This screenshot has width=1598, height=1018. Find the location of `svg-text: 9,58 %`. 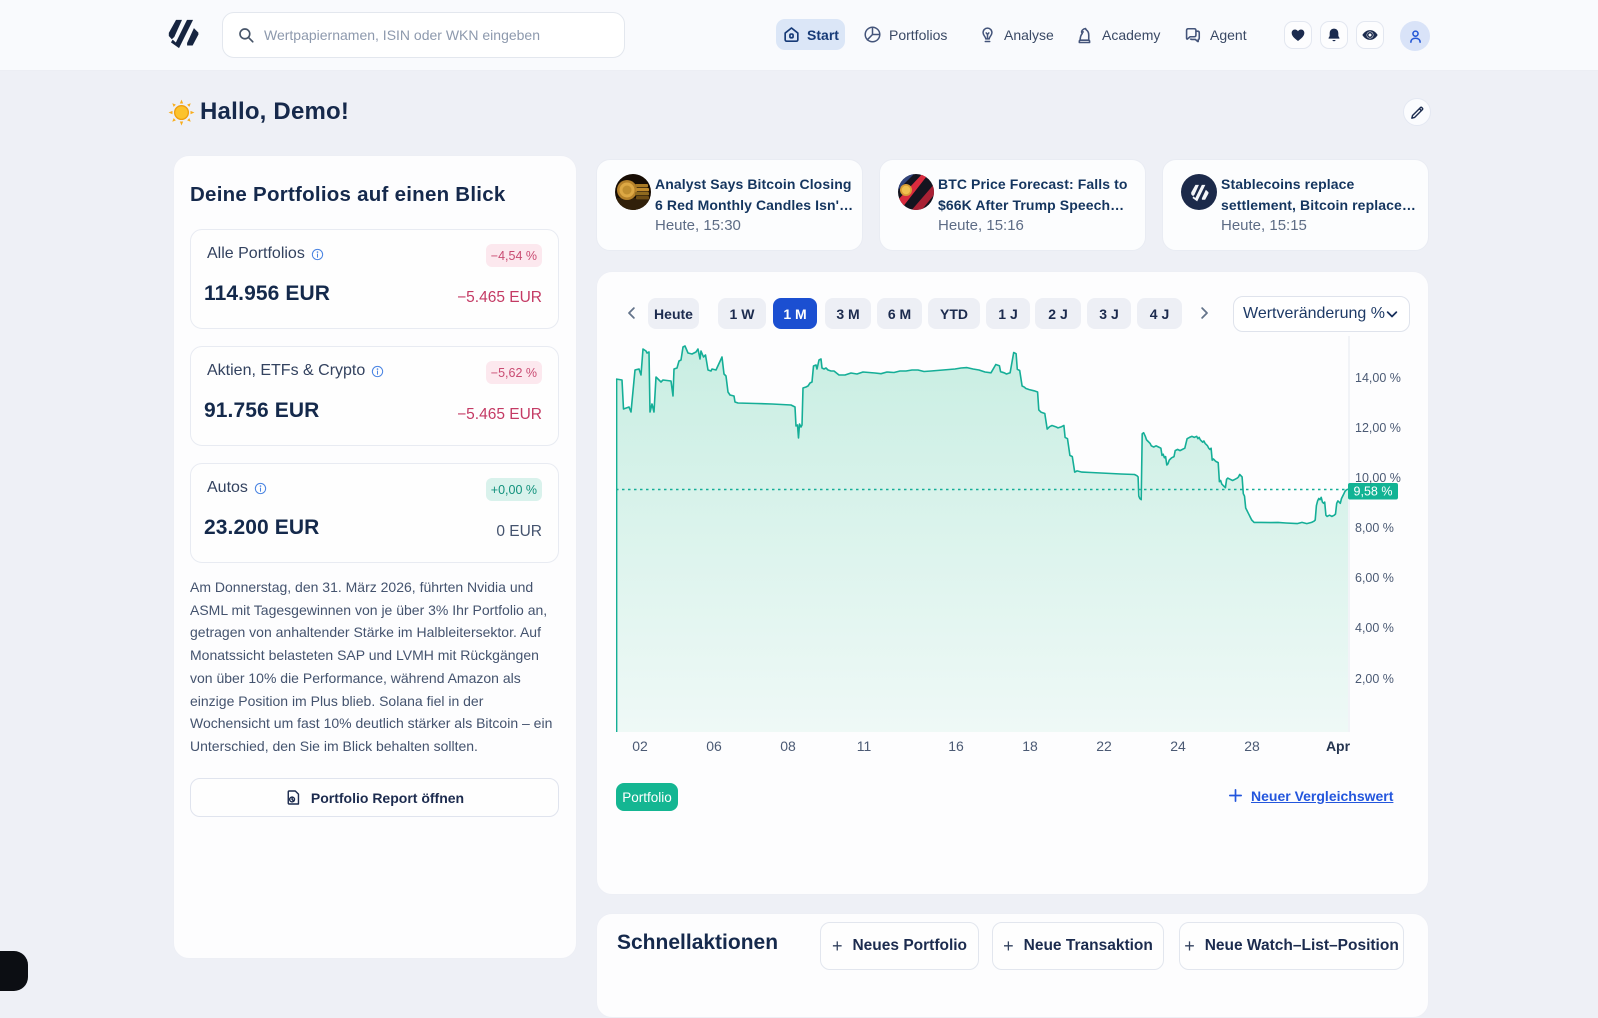

svg-text: 9,58 % is located at coordinates (1373, 492).